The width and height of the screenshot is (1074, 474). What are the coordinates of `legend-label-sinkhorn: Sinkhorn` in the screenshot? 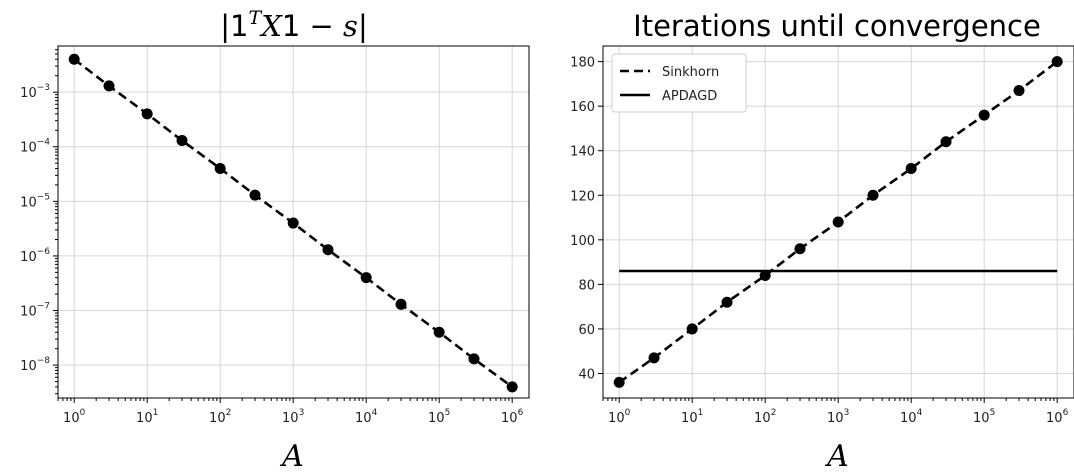 It's located at (690, 72).